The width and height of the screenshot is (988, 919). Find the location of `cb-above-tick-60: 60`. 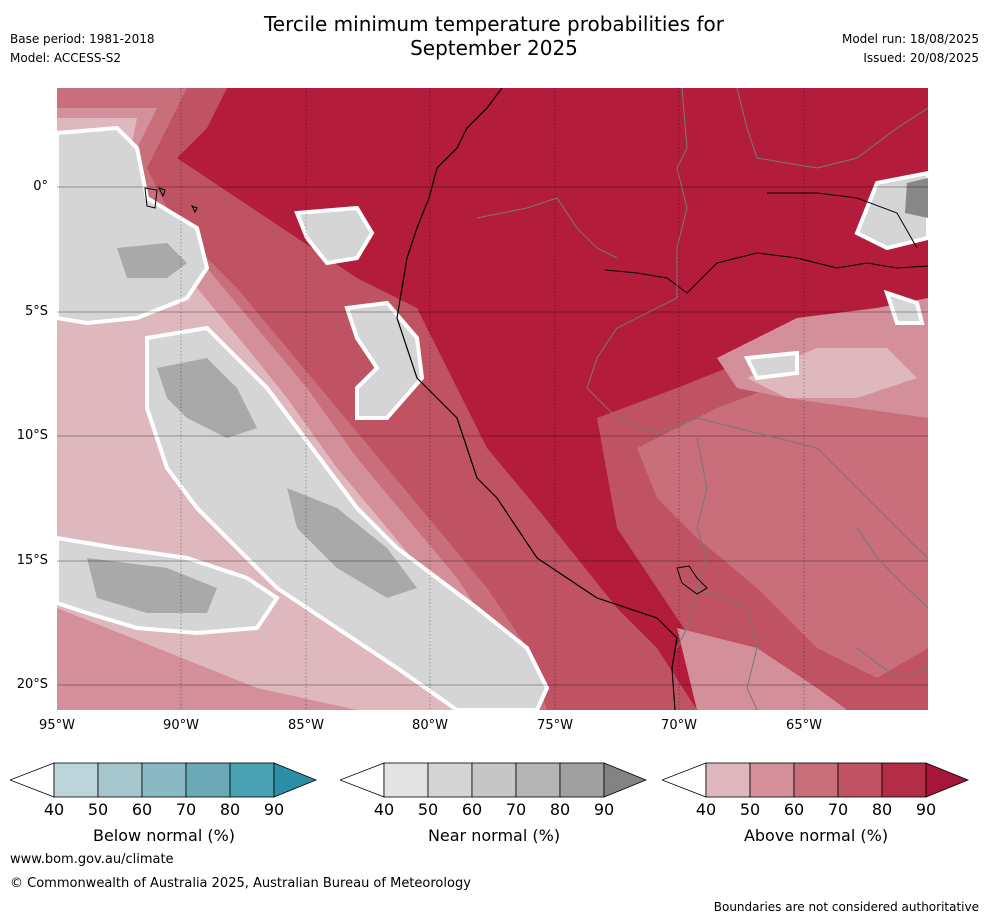

cb-above-tick-60: 60 is located at coordinates (794, 809).